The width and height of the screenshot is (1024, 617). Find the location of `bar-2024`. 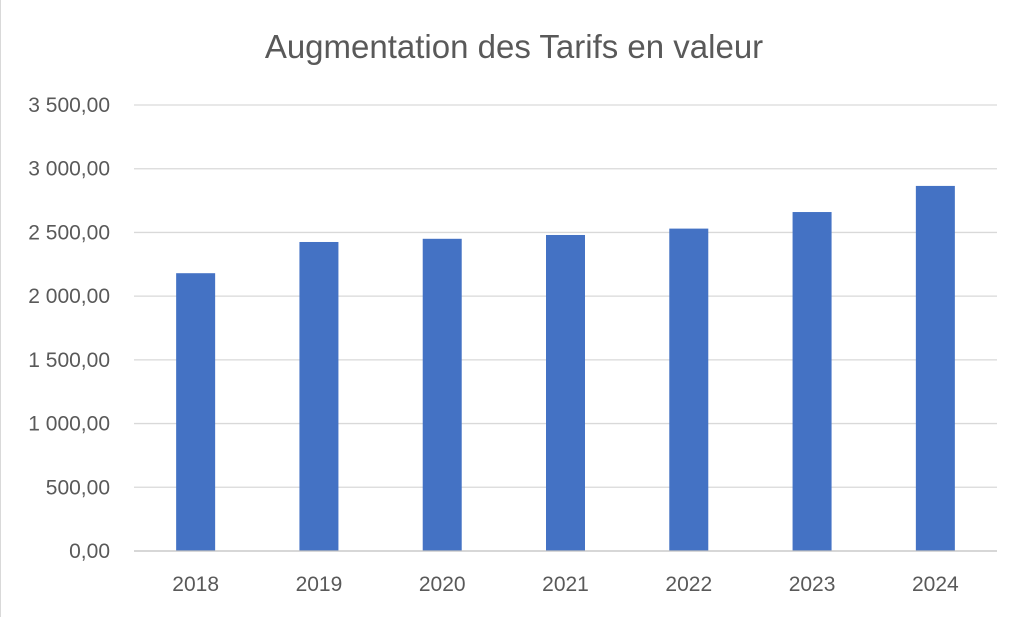

bar-2024 is located at coordinates (935, 368).